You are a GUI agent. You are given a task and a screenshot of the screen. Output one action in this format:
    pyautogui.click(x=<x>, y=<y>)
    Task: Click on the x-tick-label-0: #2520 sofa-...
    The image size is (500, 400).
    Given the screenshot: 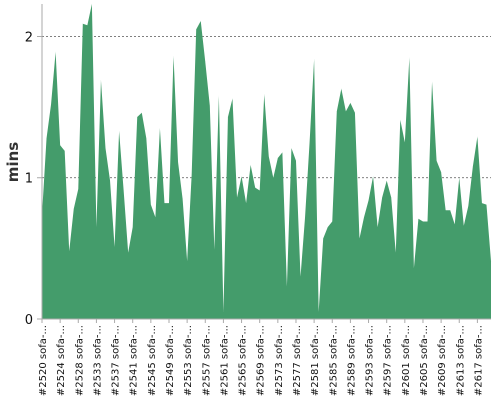 What is the action you would take?
    pyautogui.click(x=43, y=360)
    